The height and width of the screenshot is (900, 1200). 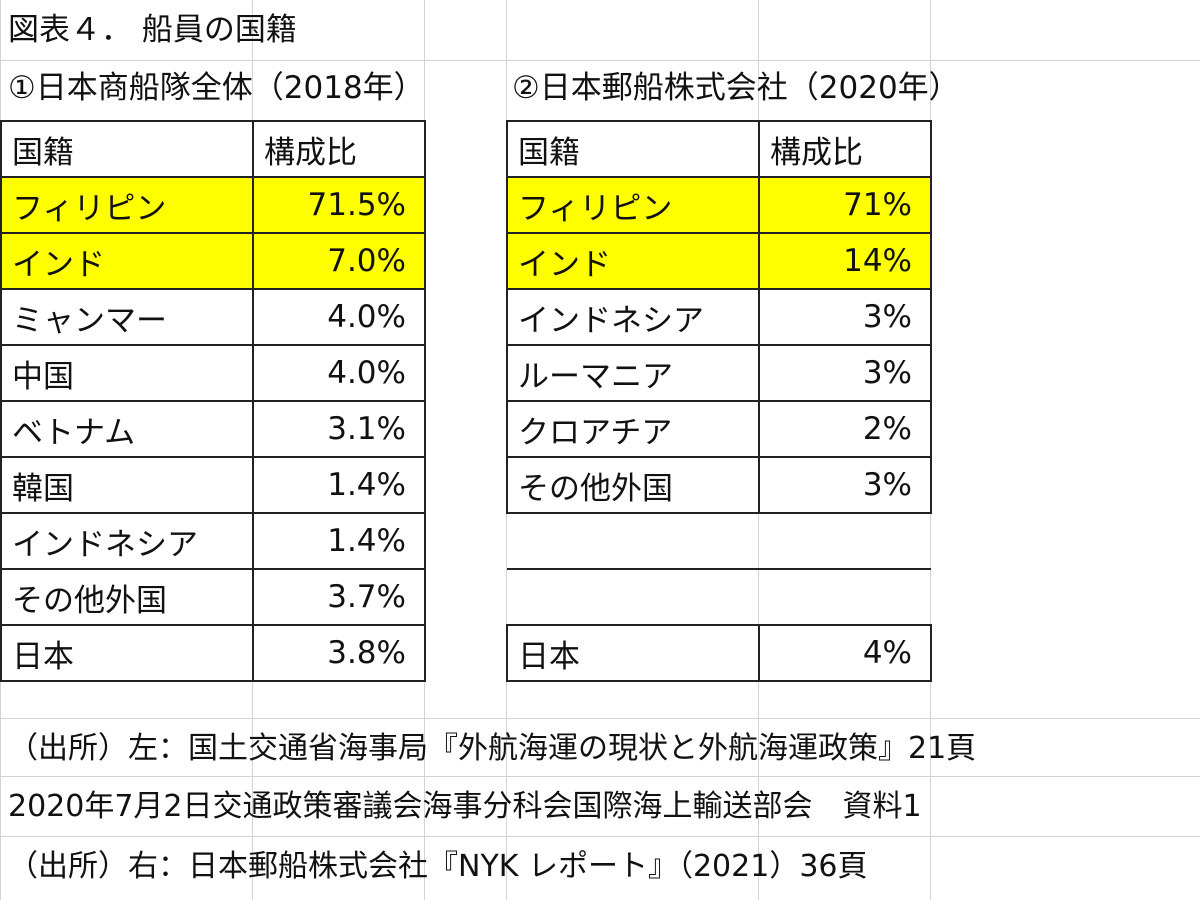 I want to click on table-row: ベトナム 3.1%, so click(x=213, y=429).